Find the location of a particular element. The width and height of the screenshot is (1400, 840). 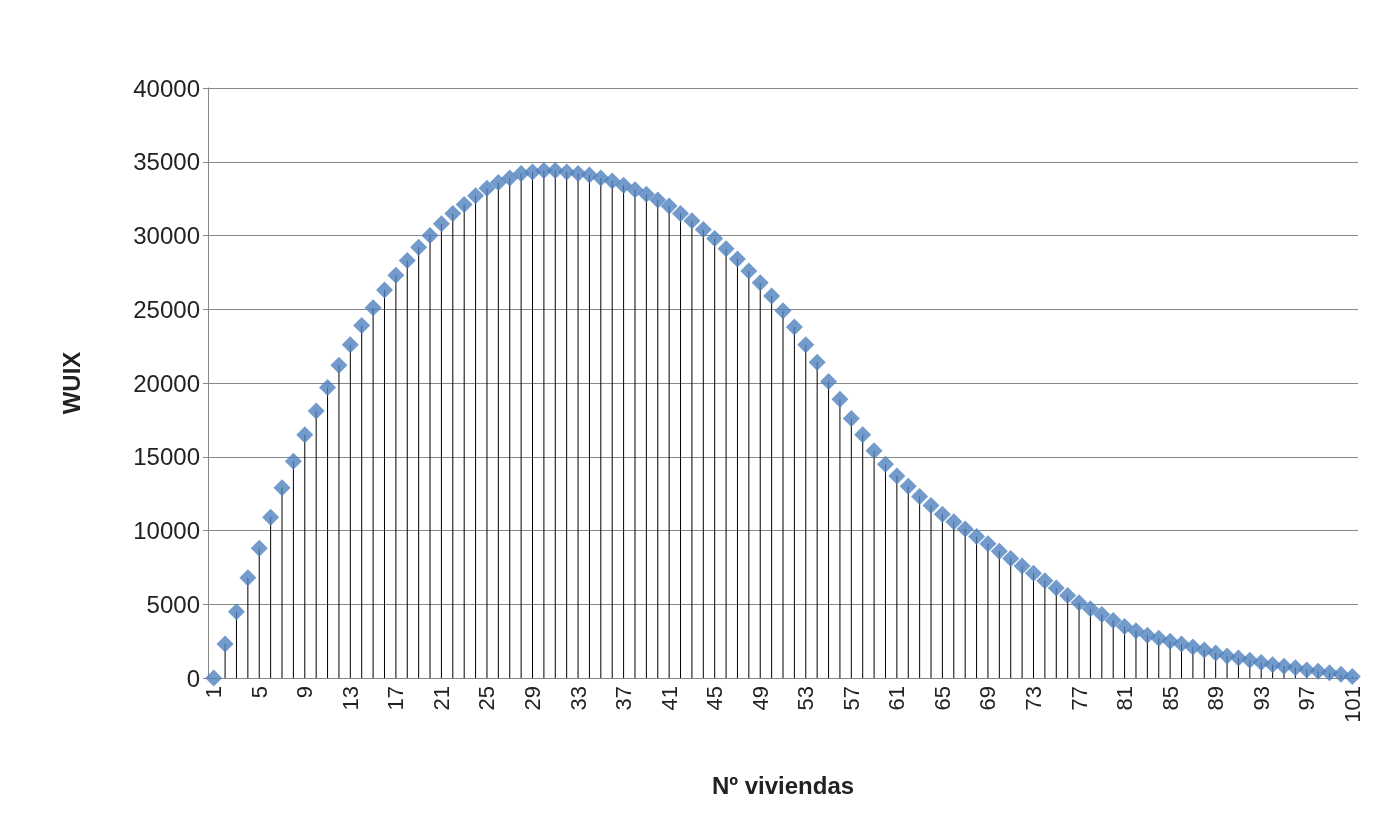

x-tick-label: 17 is located at coordinates (396, 698).